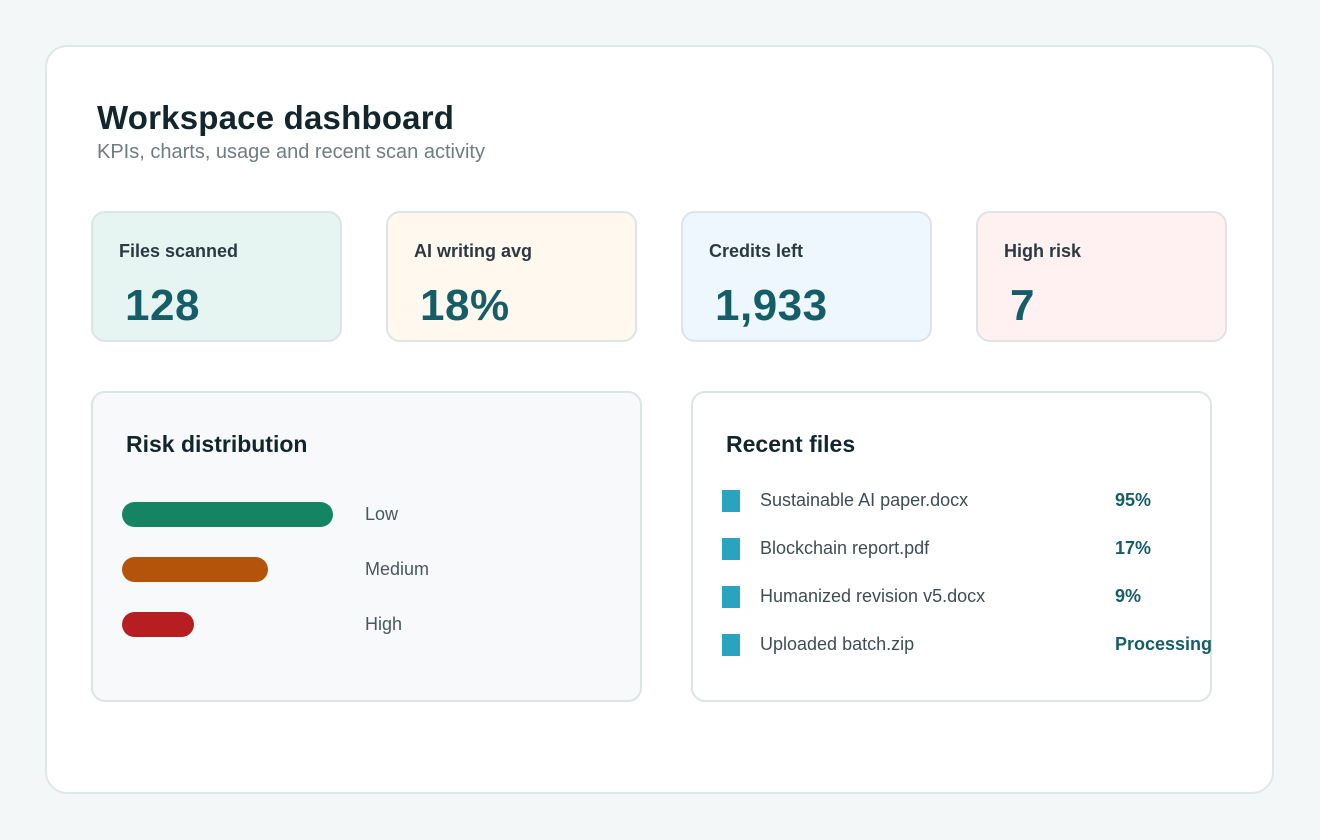 Image resolution: width=1320 pixels, height=840 pixels. What do you see at coordinates (1133, 548) in the screenshot?
I see `file-score: 17%` at bounding box center [1133, 548].